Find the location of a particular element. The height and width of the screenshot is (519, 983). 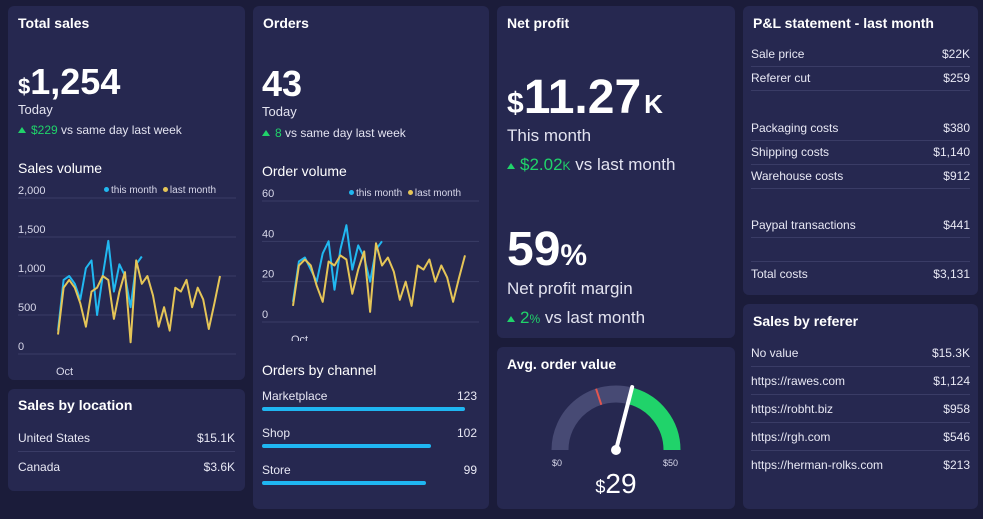

total-sales-period: Today is located at coordinates (35, 109).